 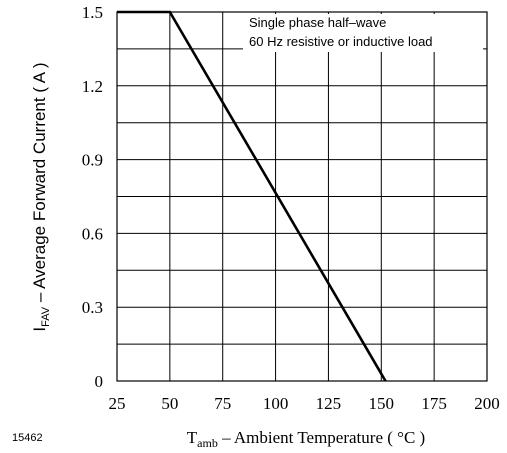 What do you see at coordinates (39, 184) in the screenshot?
I see `y-axis-label-text: – Average Forward Current ( A )` at bounding box center [39, 184].